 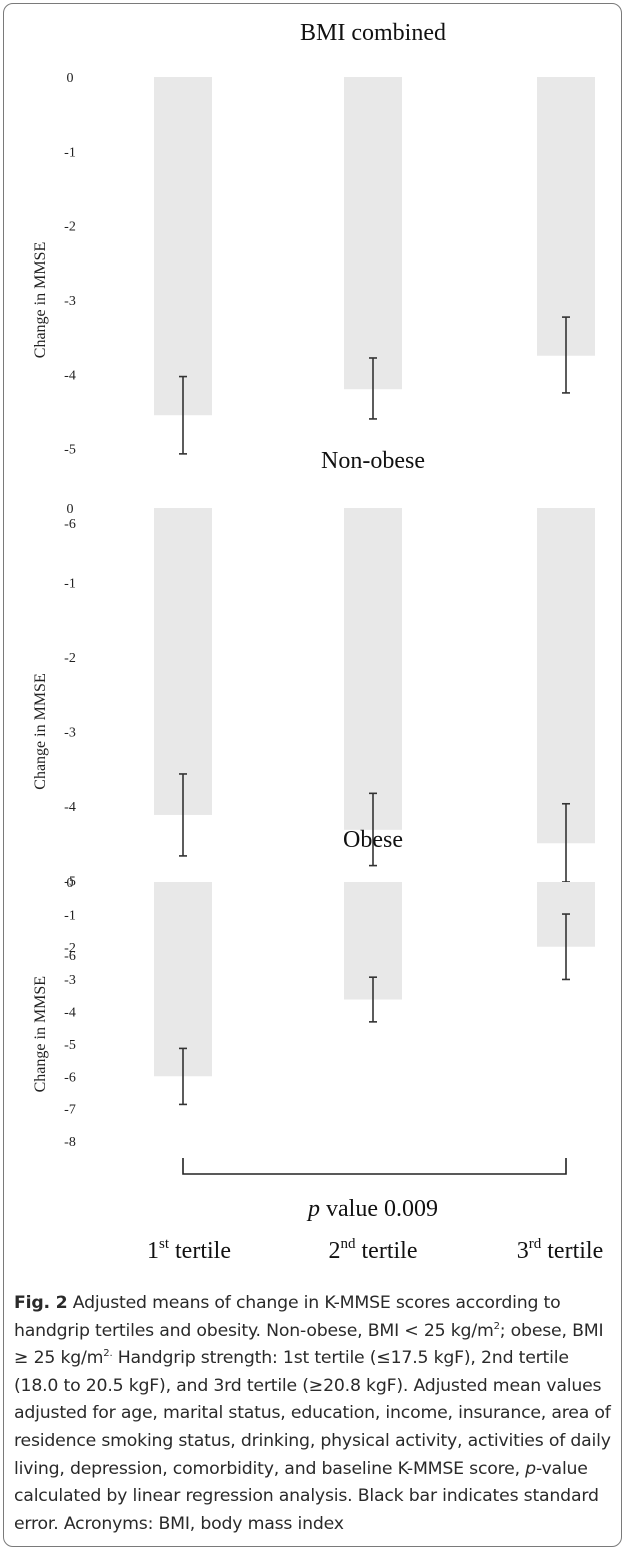 I want to click on caption-italic-p: p, so click(x=530, y=1468).